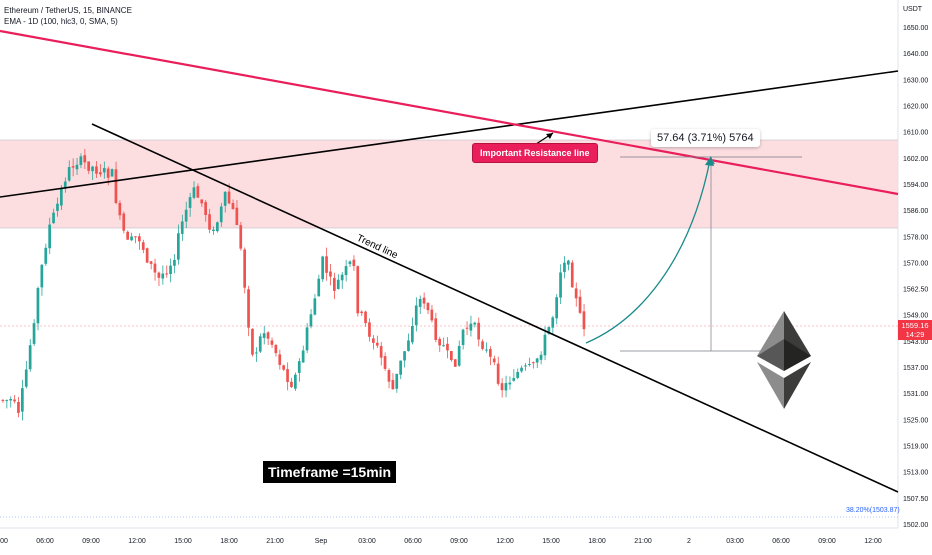  Describe the element at coordinates (535, 153) in the screenshot. I see `resistance-label: Important Resistance line` at that location.